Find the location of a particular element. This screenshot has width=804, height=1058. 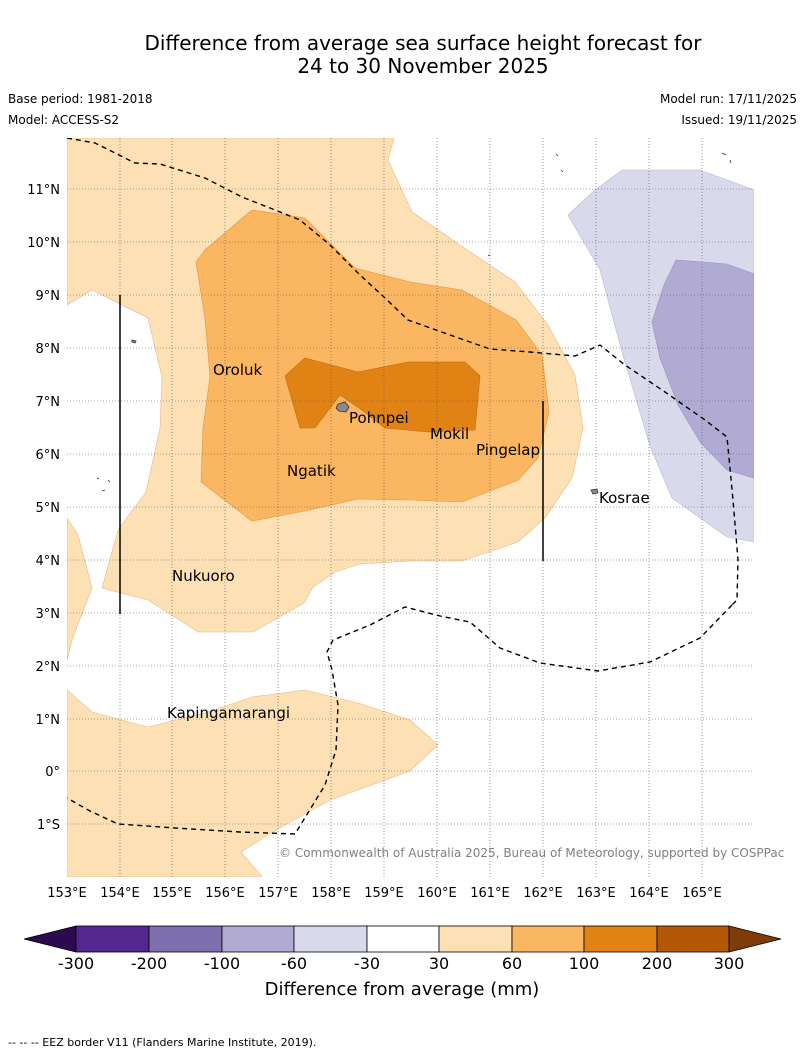

lat-label: 0° is located at coordinates (52, 772).